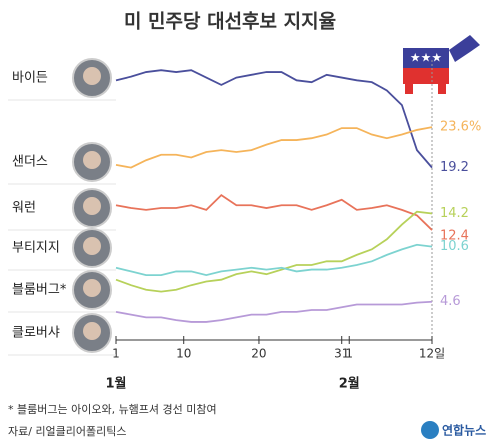  I want to click on x-tick-label: 10, so click(183, 354).